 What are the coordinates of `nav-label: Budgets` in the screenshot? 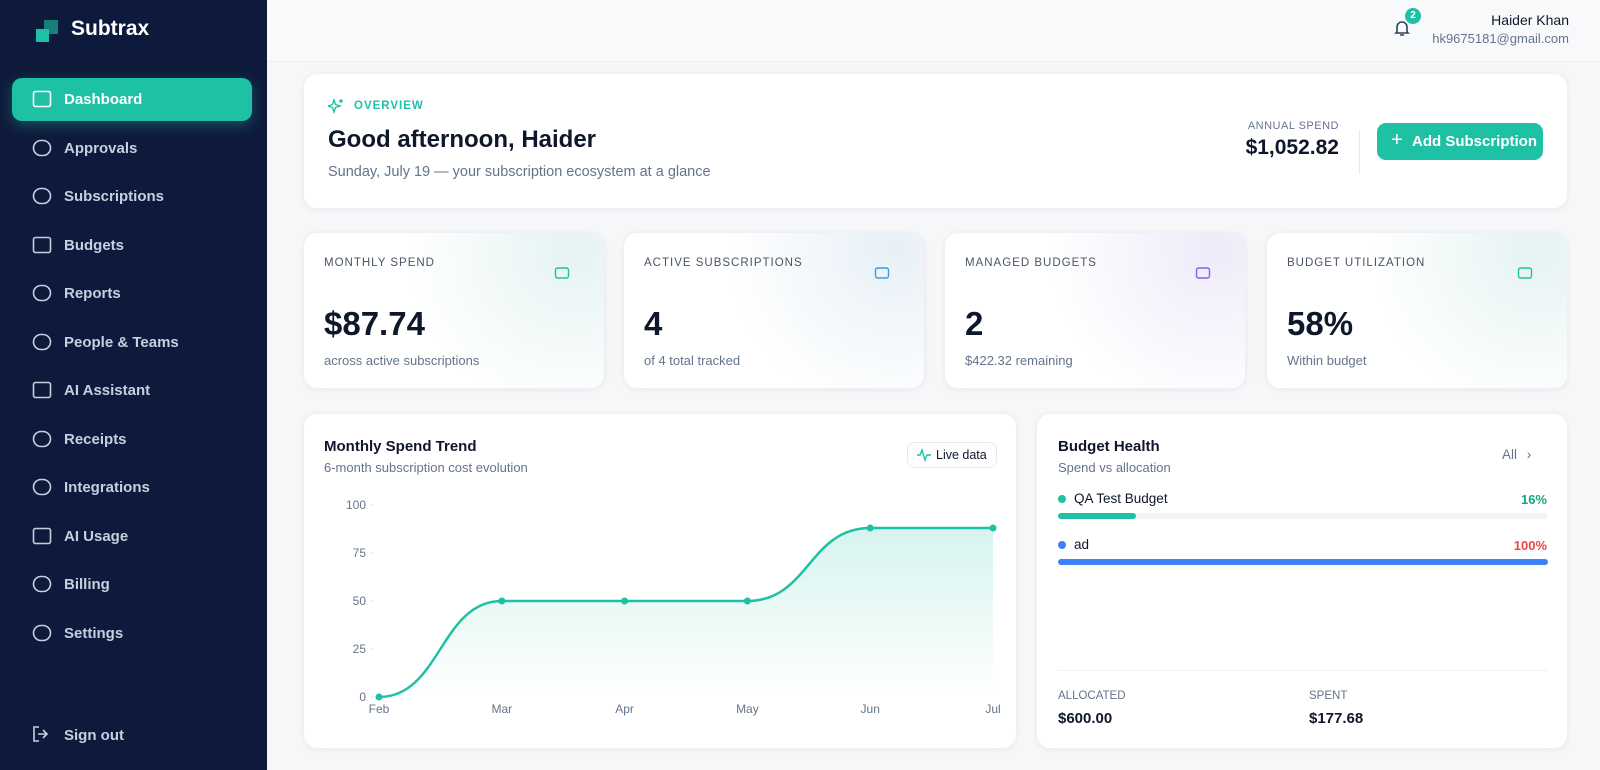 It's located at (94, 245).